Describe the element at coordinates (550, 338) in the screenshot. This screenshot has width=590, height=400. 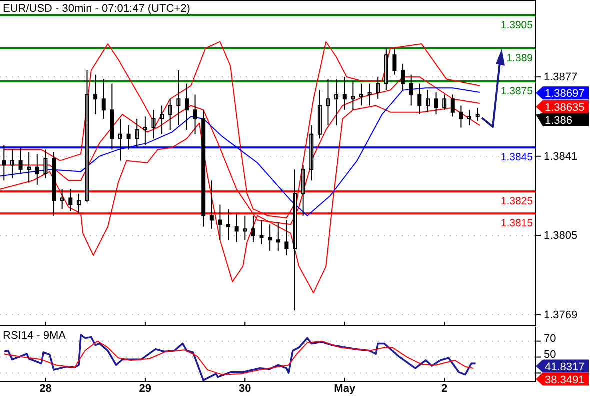
I see `y-tick-label: 70` at that location.